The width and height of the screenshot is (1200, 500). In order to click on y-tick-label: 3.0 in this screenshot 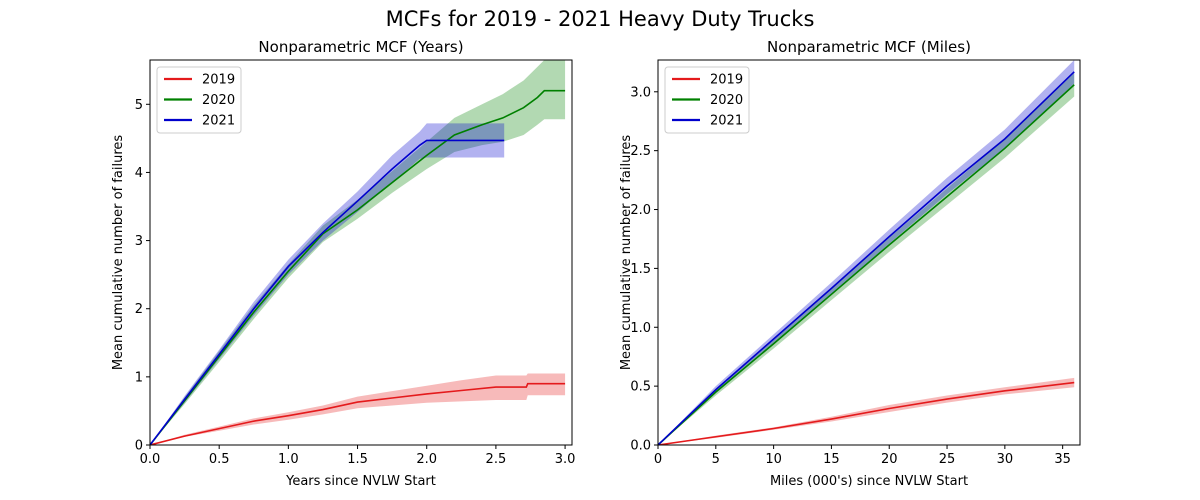, I will do `click(640, 92)`.